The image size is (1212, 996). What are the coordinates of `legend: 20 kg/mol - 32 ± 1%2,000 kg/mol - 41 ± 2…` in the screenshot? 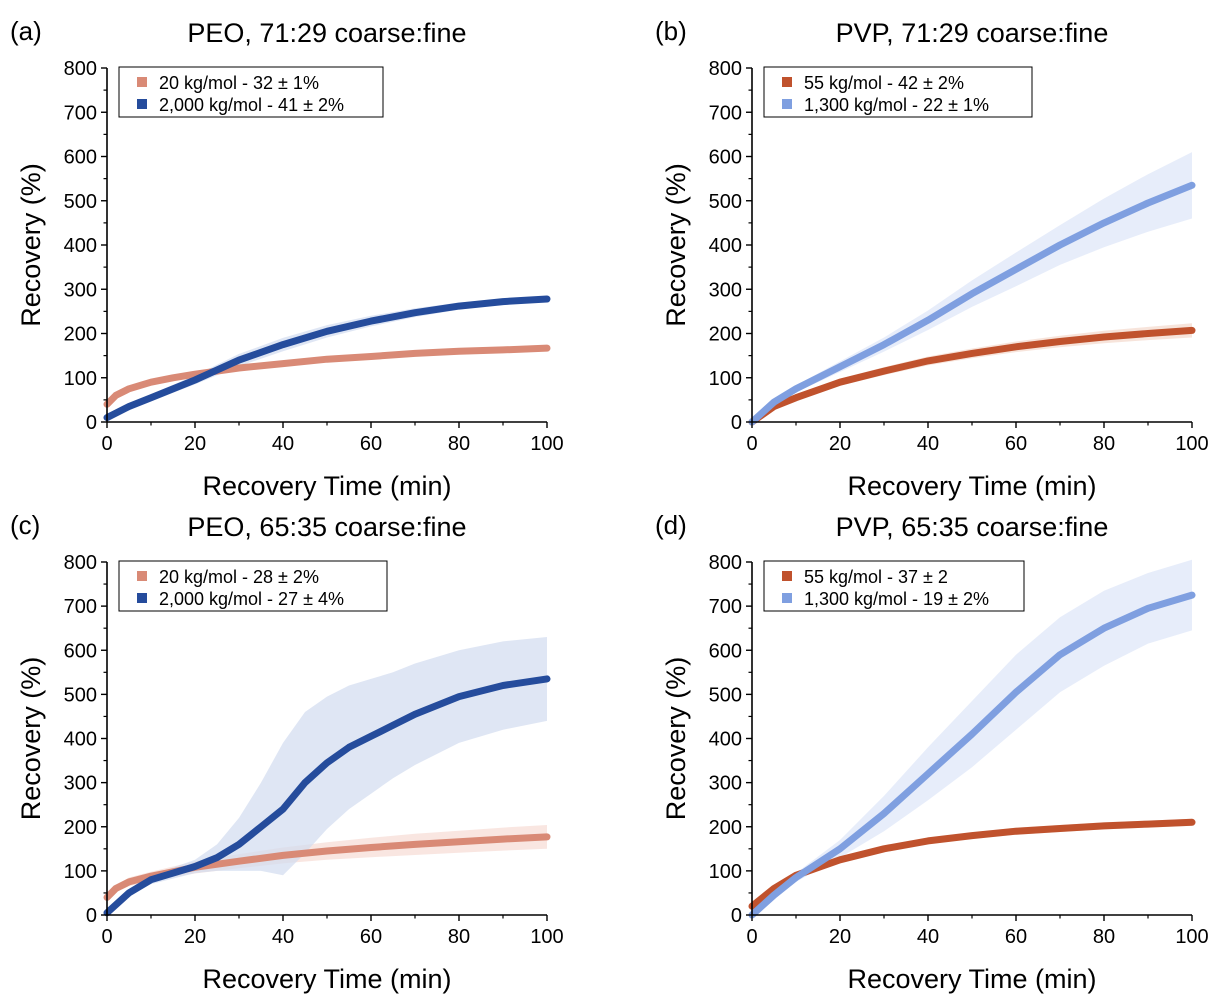 It's located at (251, 92).